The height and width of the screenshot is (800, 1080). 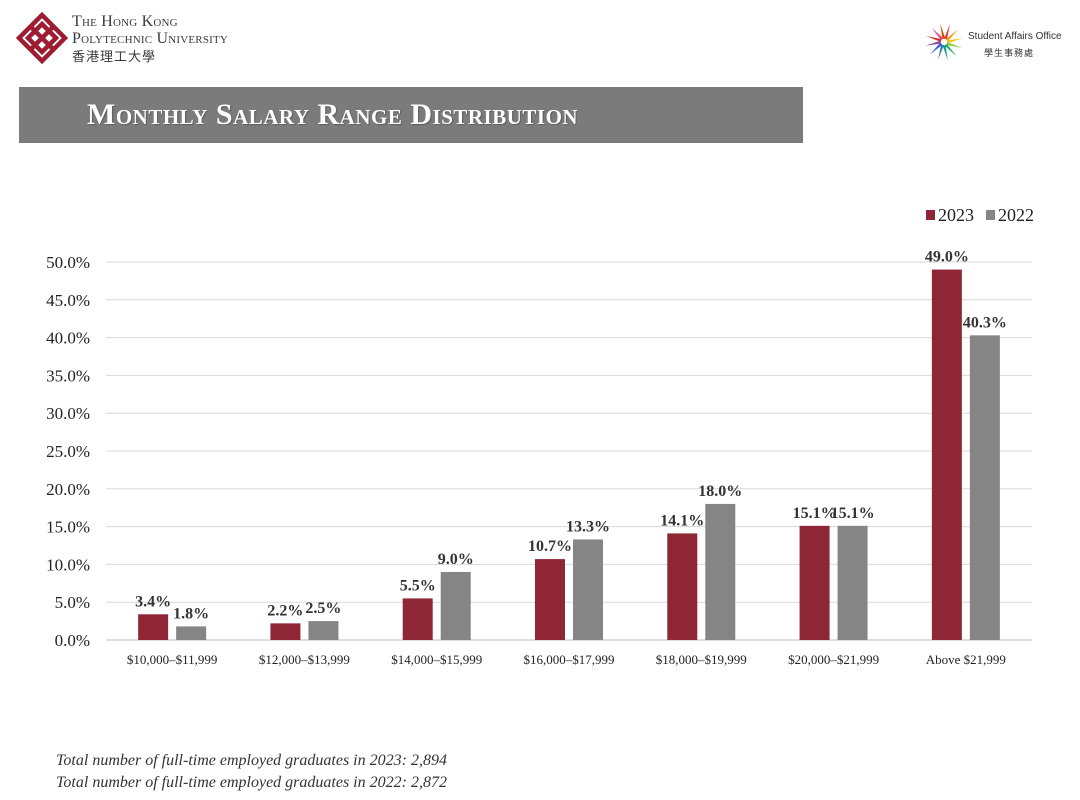 What do you see at coordinates (588, 526) in the screenshot?
I see `data-label-2022: 13.3%` at bounding box center [588, 526].